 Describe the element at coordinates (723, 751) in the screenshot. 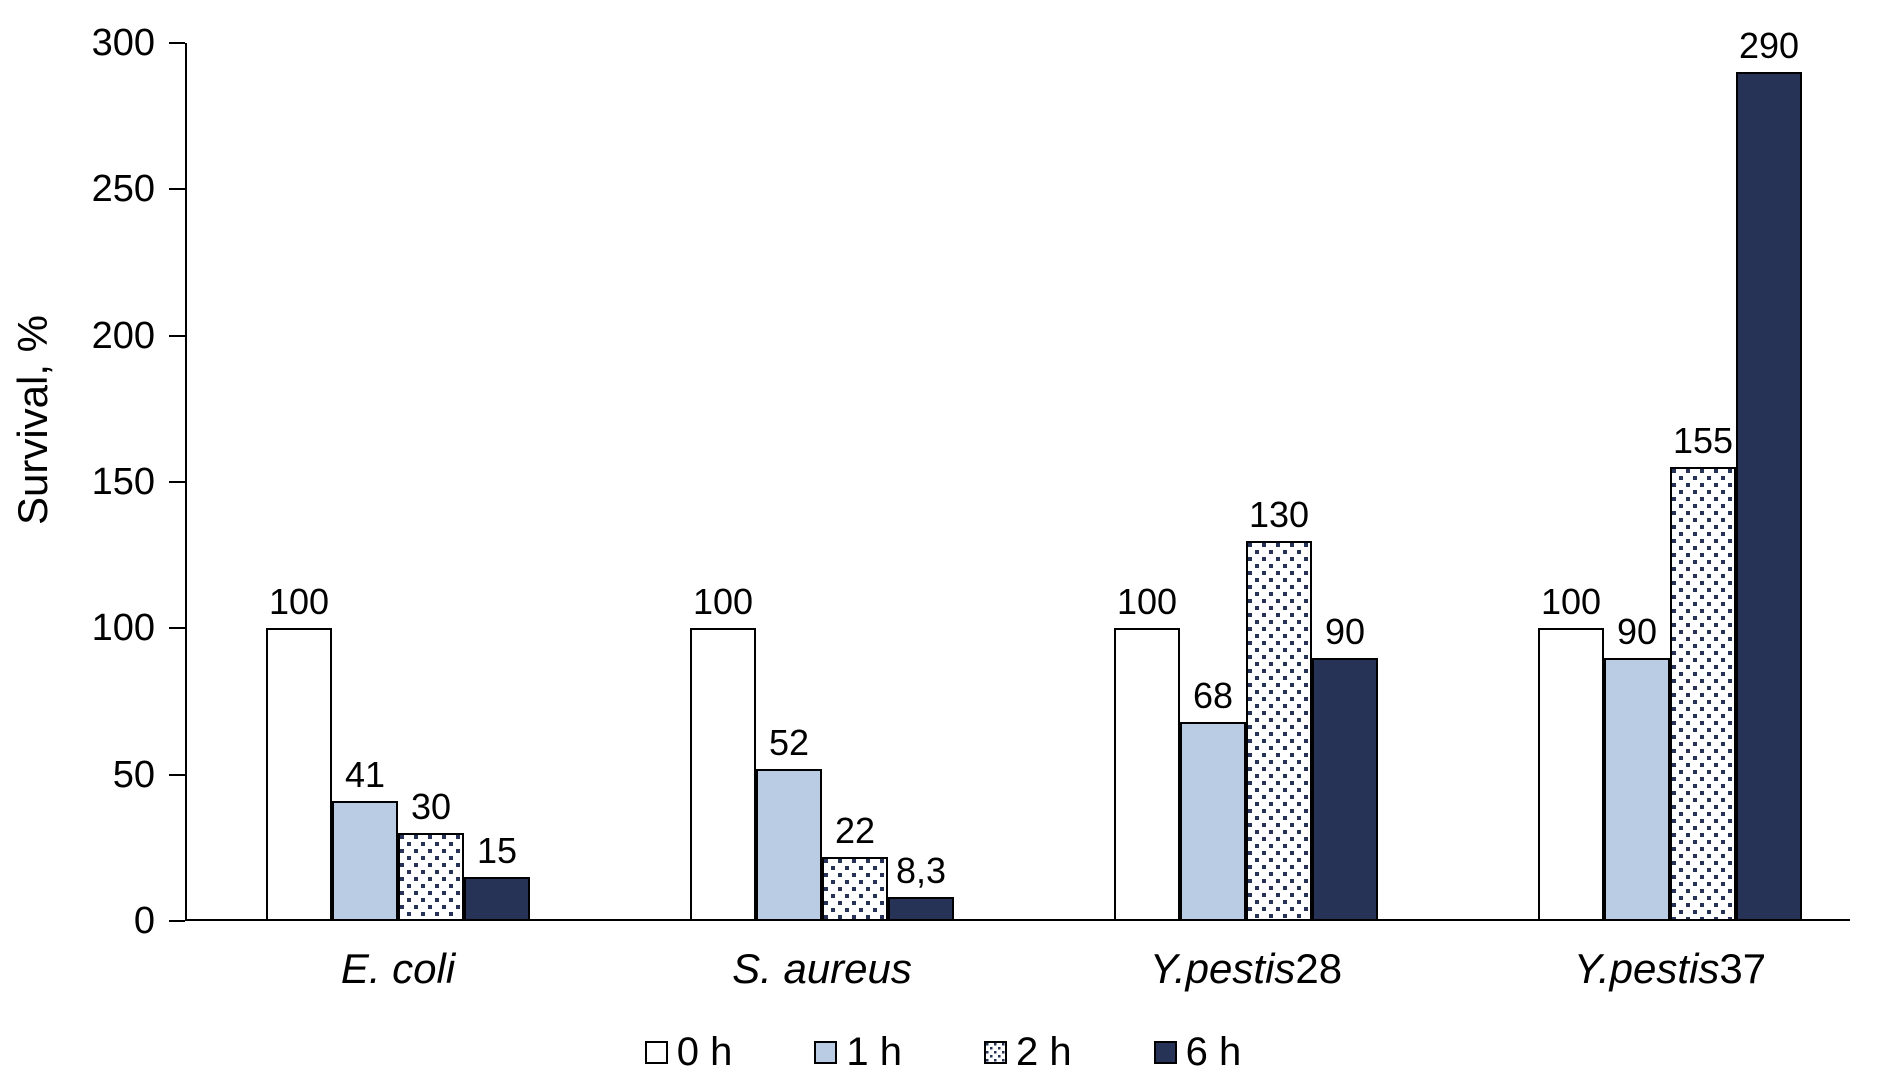

I see `bar-0h-s-aureus: 100` at that location.